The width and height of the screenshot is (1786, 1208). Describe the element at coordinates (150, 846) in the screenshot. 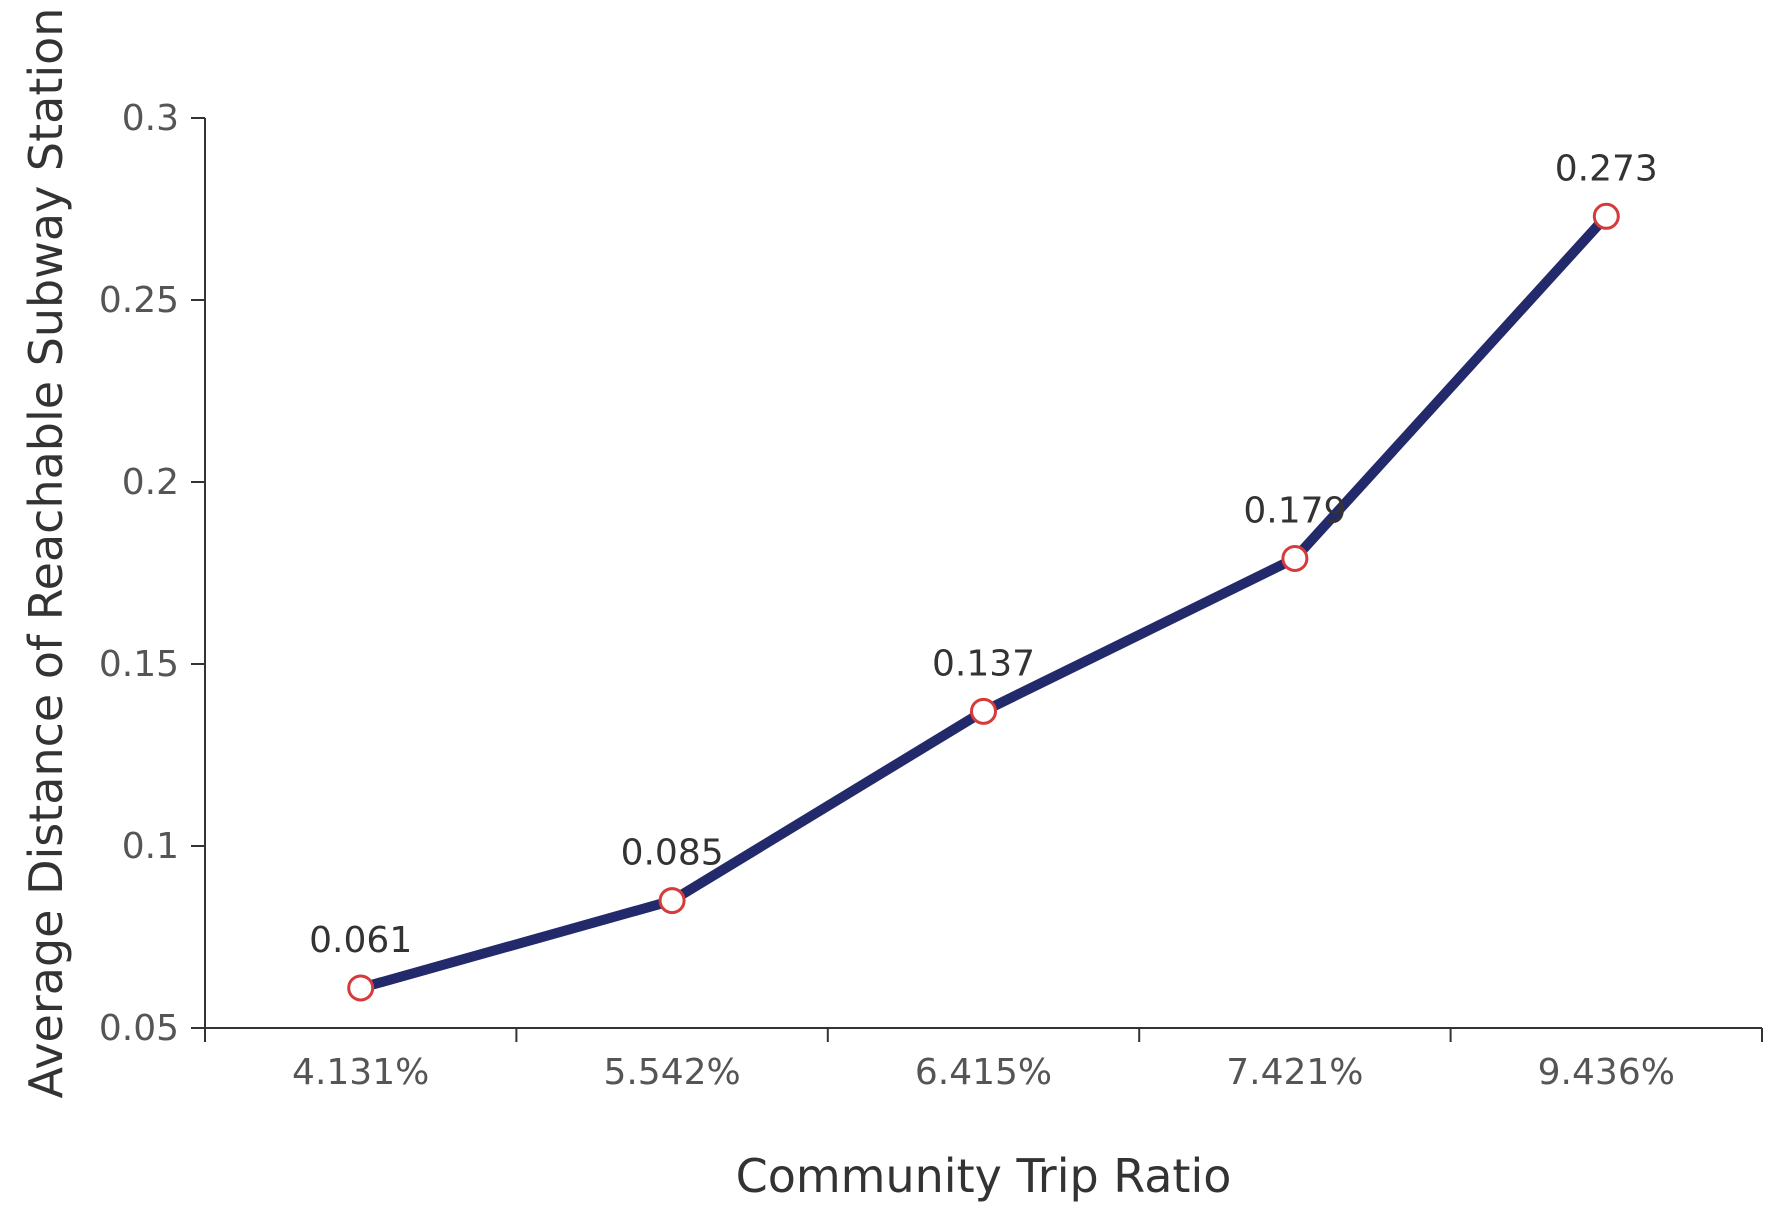

I see `y-tick-label: 0.1` at that location.